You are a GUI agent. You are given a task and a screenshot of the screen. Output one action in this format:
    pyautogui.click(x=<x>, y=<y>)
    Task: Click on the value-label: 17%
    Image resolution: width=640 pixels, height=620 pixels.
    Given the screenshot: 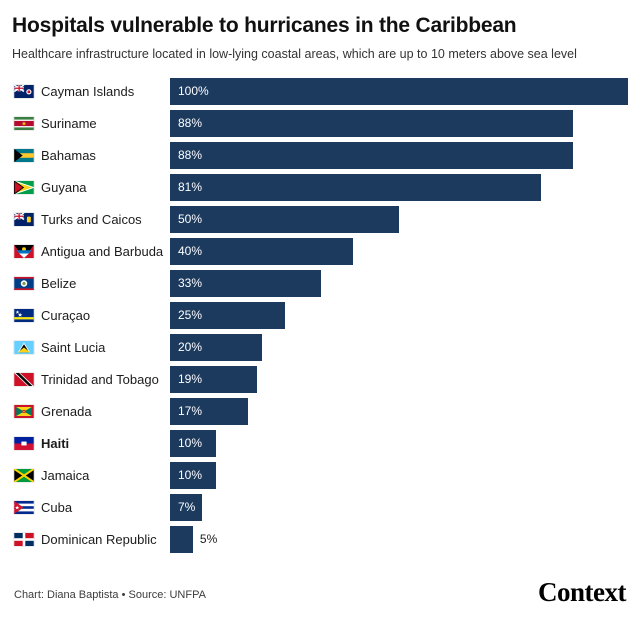 What is the action you would take?
    pyautogui.click(x=190, y=411)
    